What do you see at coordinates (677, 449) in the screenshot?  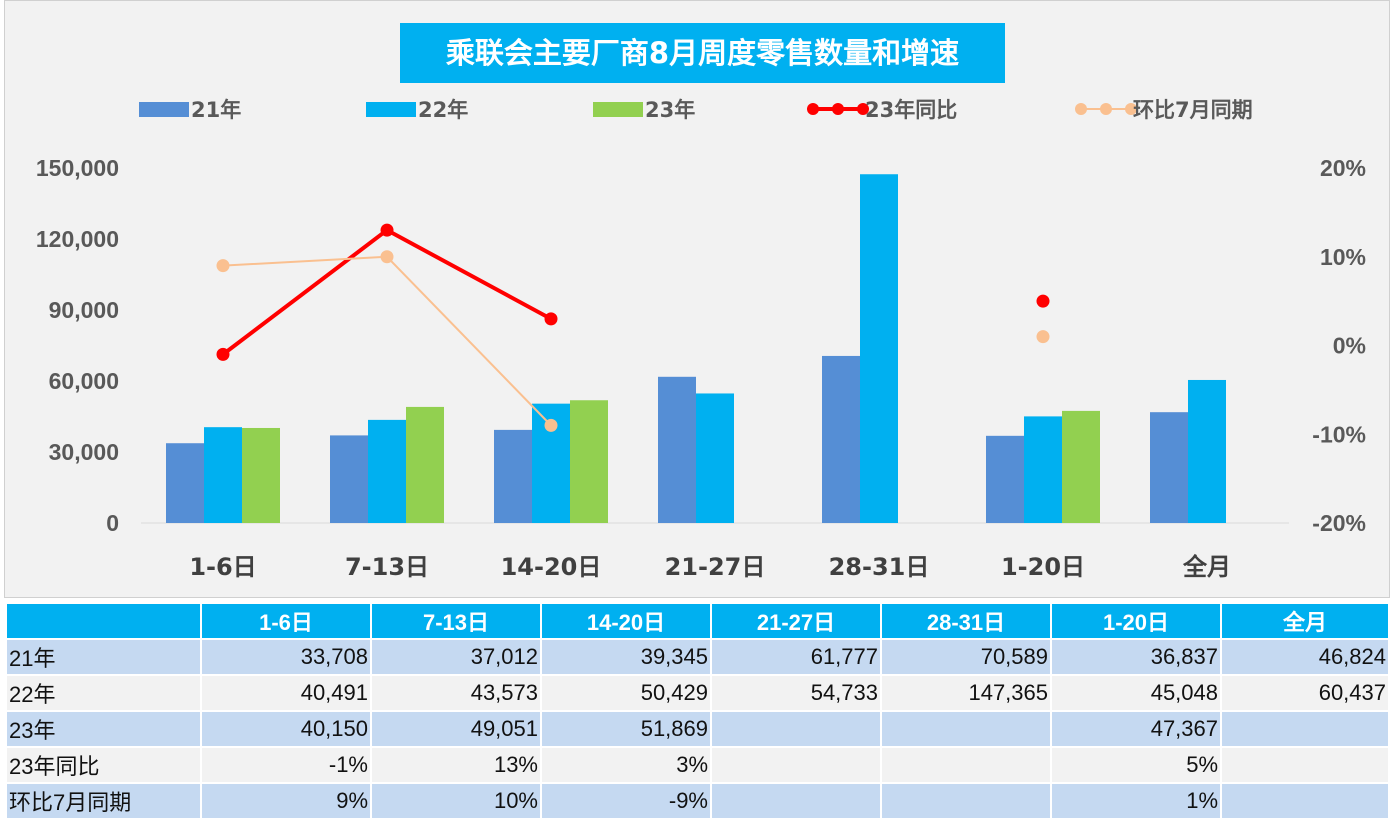 I see `bar-21年-21-27日` at bounding box center [677, 449].